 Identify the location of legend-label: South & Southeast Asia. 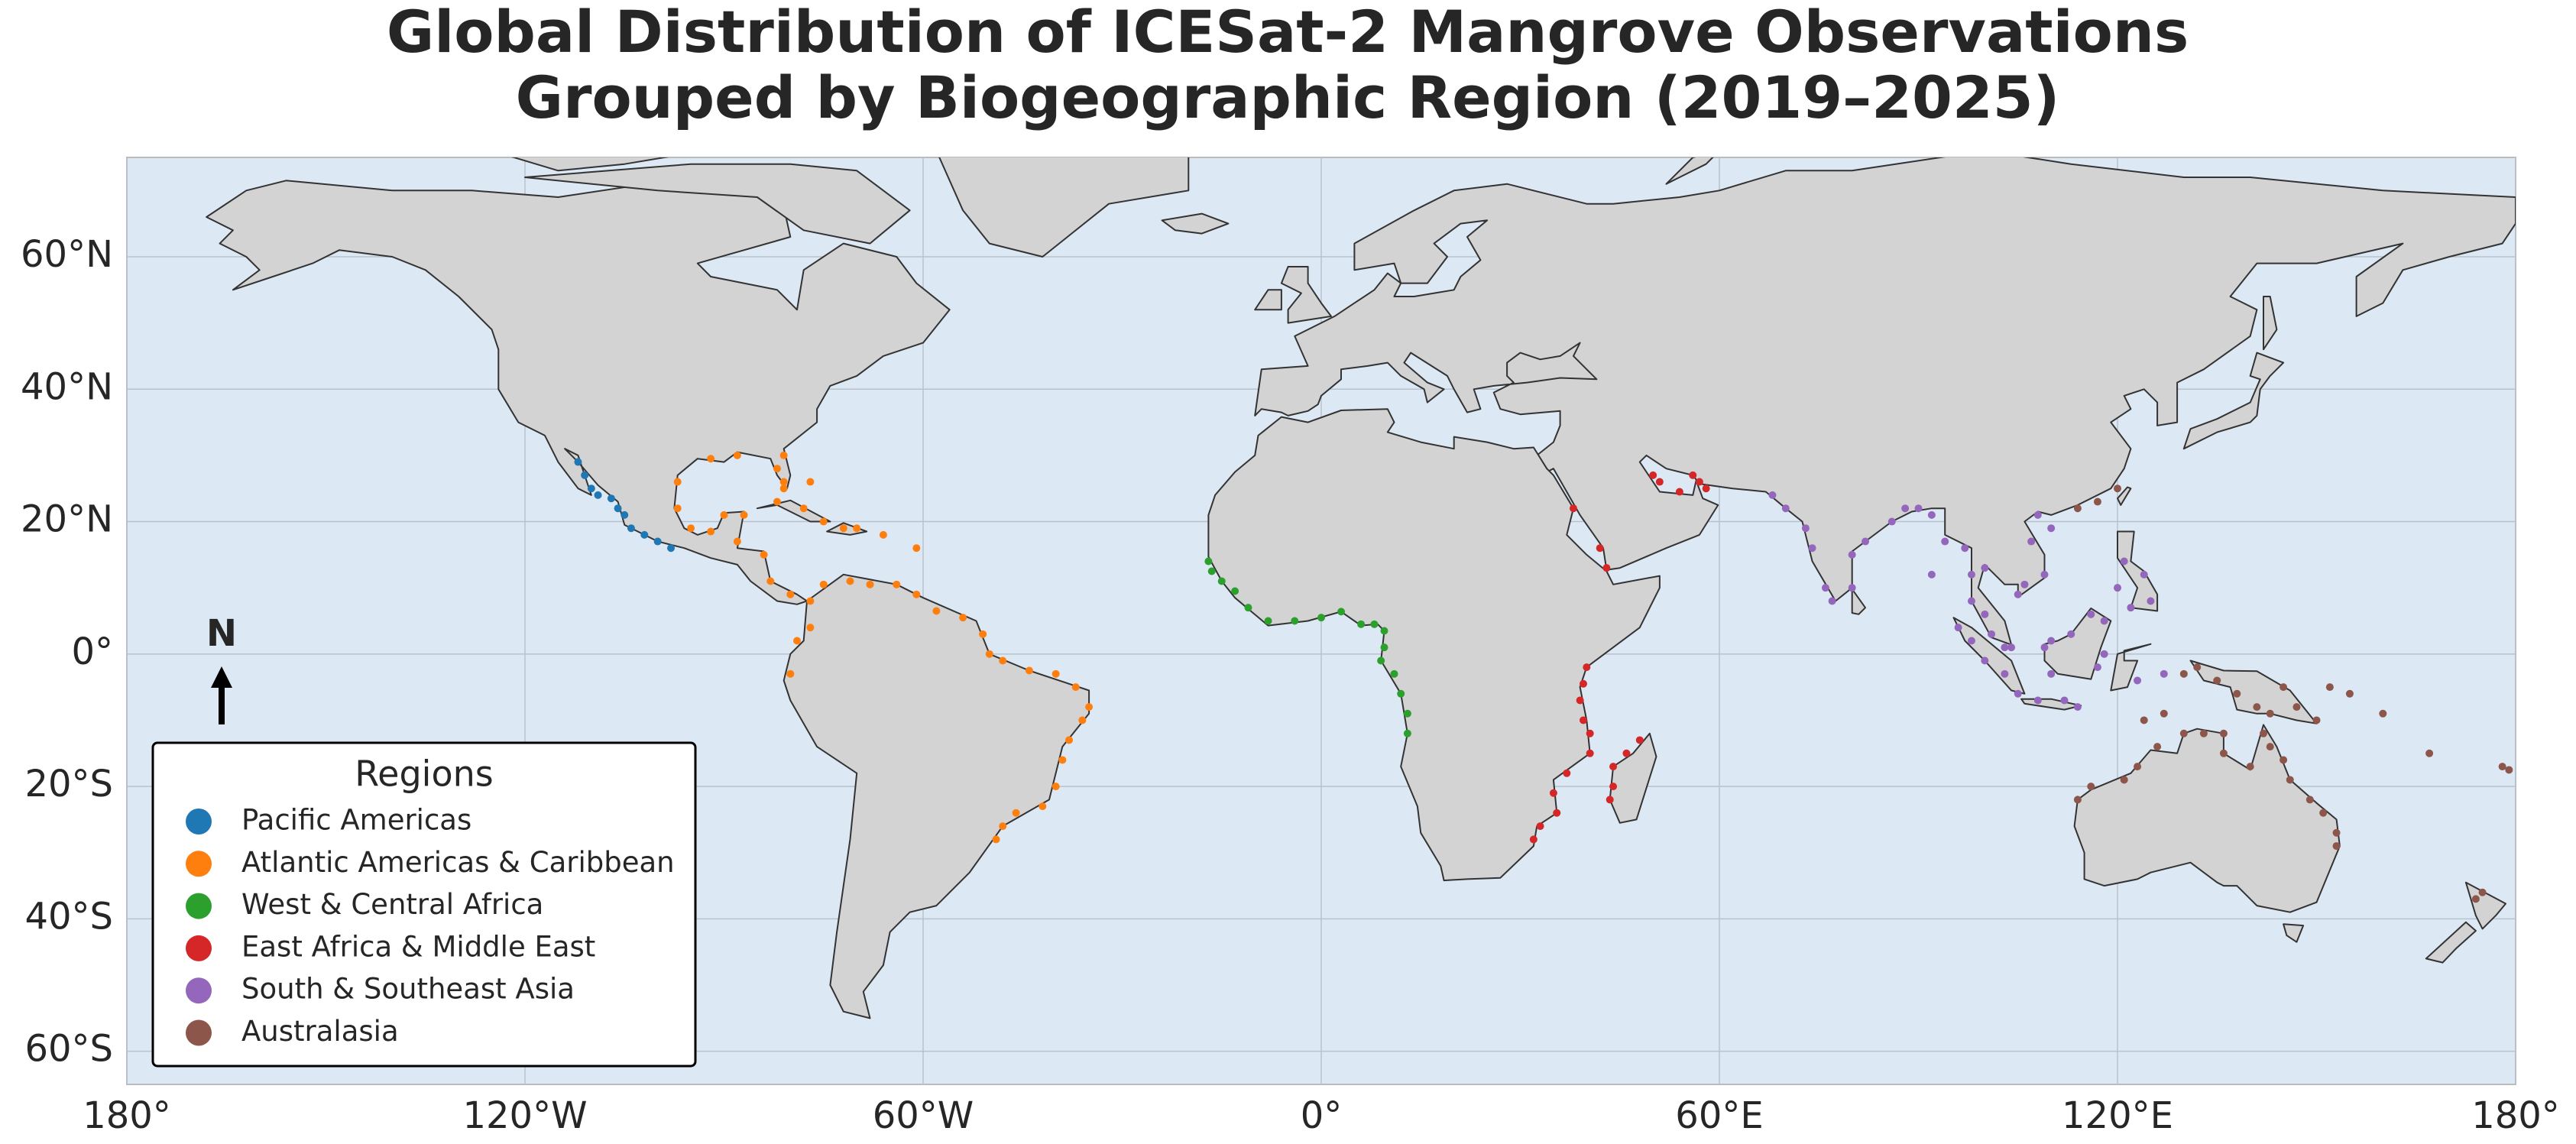
(408, 989).